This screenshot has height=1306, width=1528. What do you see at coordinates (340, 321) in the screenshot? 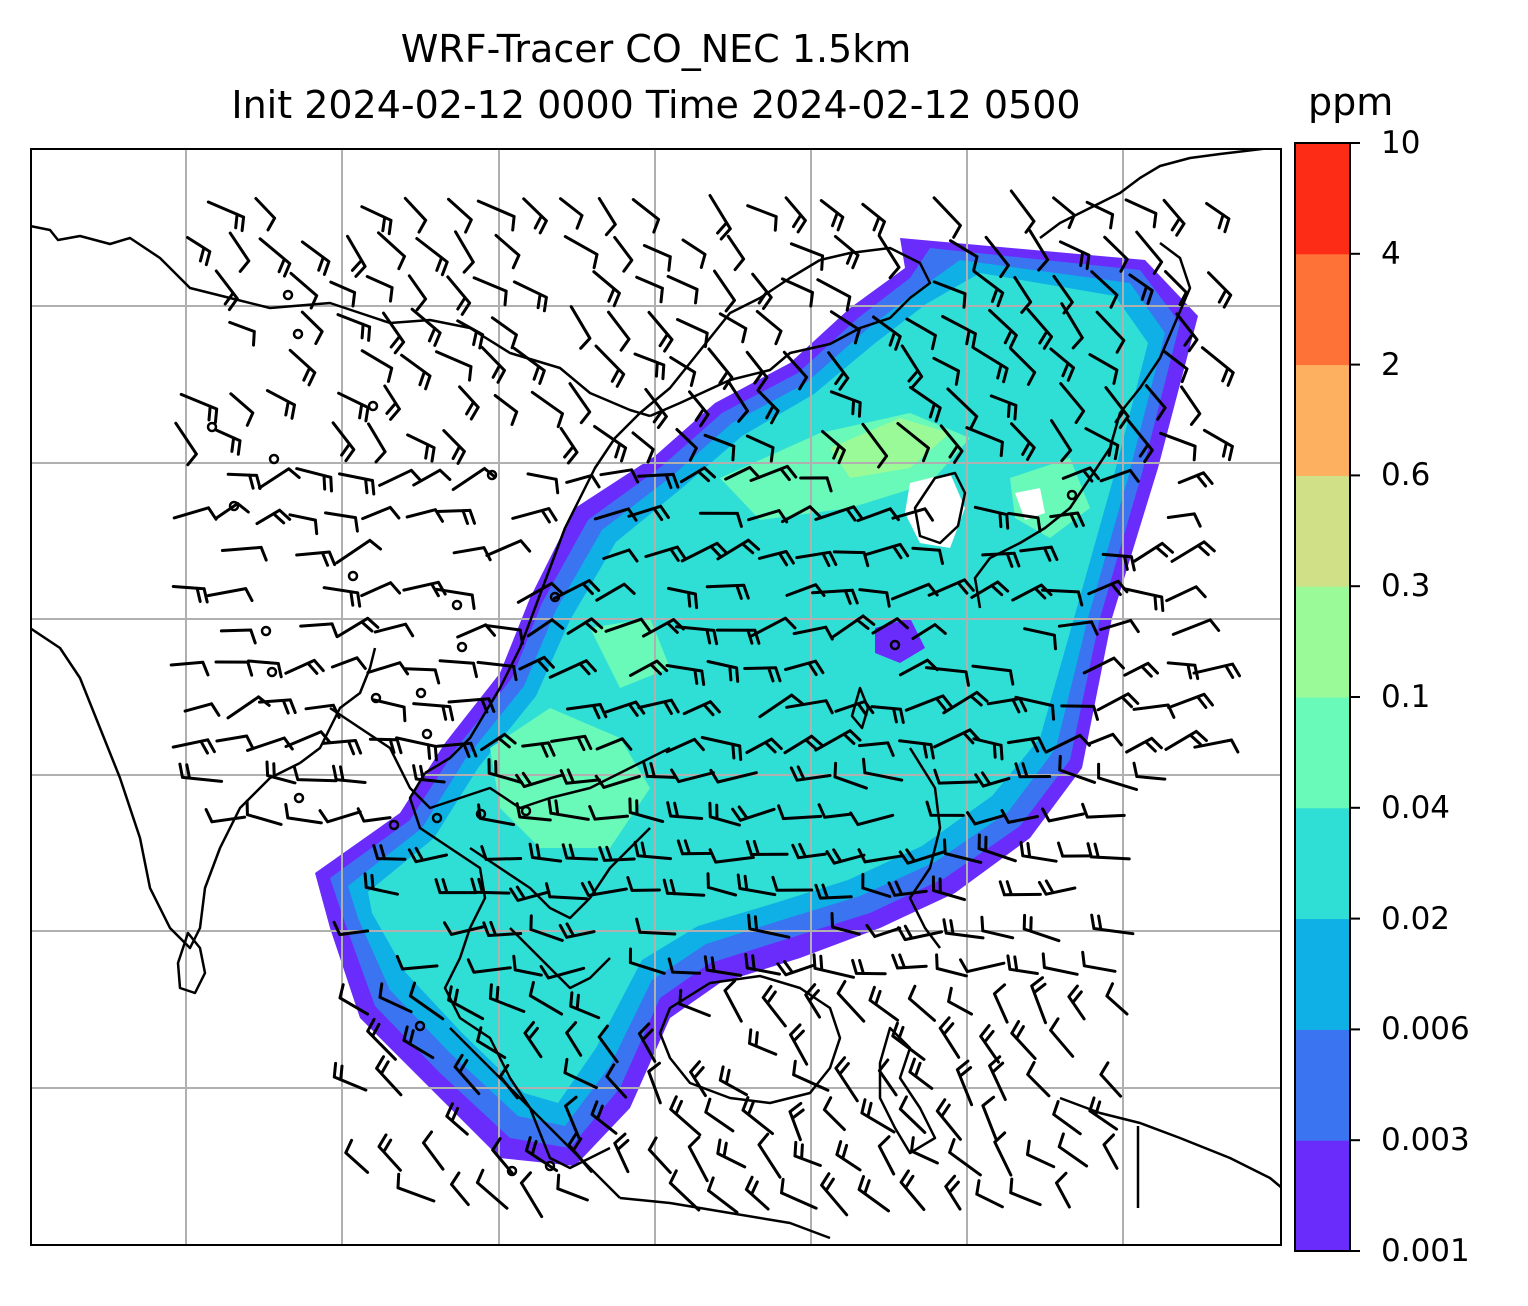
I see `coastline-northern-rim` at bounding box center [340, 321].